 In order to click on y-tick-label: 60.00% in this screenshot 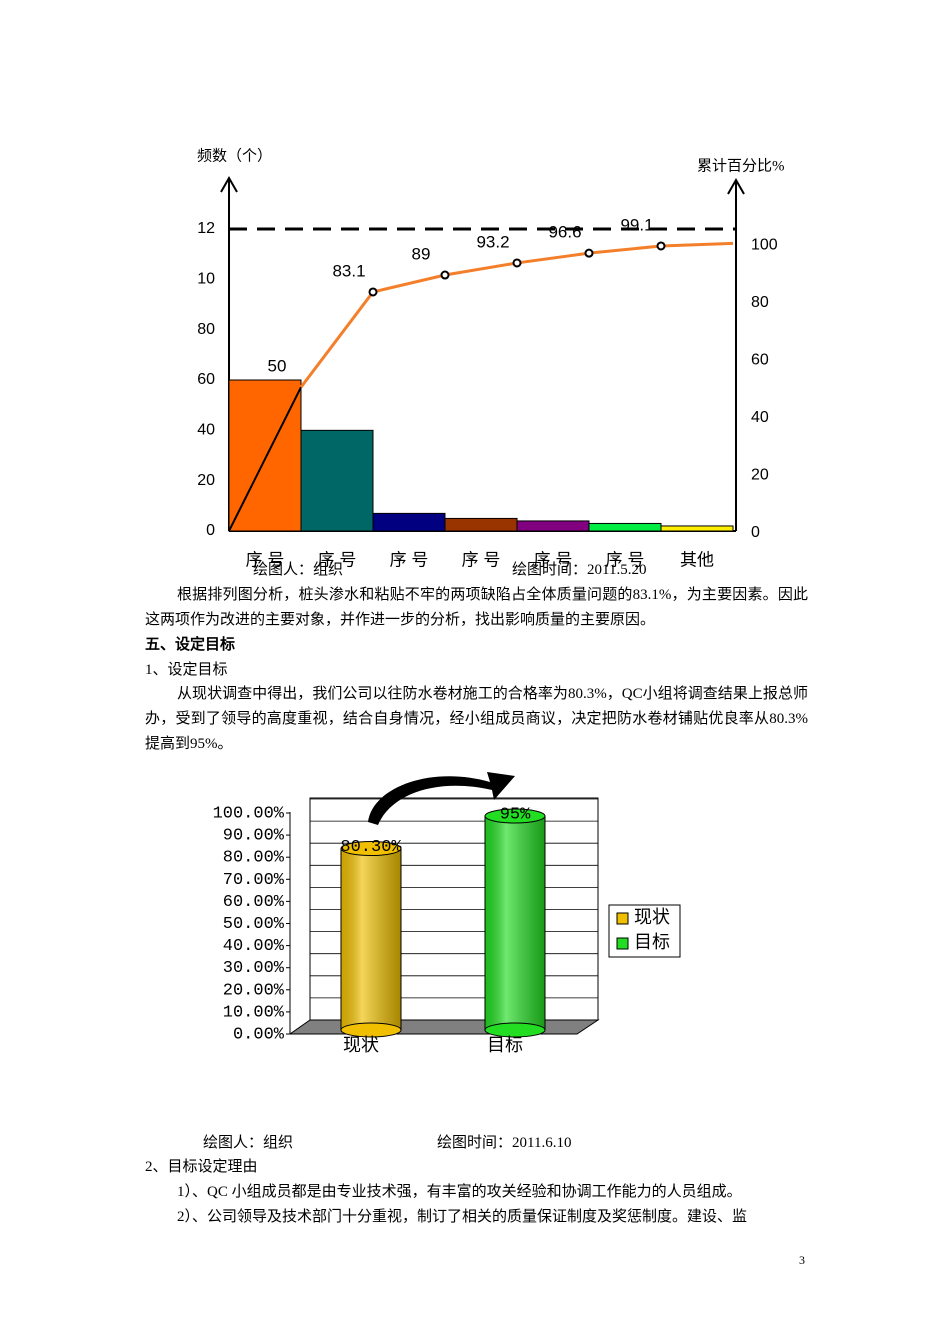, I will do `click(254, 902)`.